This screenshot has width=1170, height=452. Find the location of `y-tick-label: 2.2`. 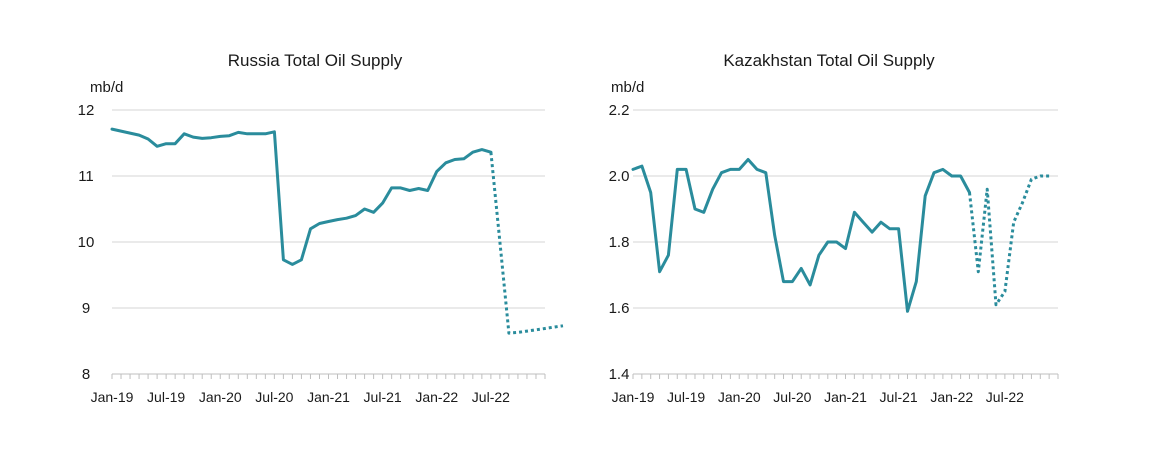

y-tick-label: 2.2 is located at coordinates (619, 110).